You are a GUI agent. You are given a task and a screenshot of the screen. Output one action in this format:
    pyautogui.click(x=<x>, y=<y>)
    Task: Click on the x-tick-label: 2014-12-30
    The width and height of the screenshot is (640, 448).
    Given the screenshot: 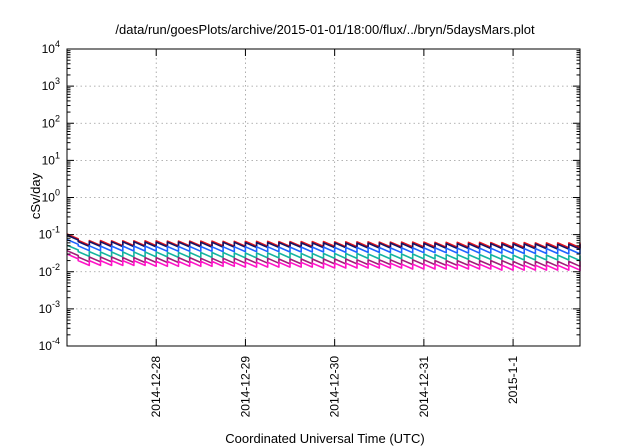 What is the action you would take?
    pyautogui.click(x=335, y=387)
    